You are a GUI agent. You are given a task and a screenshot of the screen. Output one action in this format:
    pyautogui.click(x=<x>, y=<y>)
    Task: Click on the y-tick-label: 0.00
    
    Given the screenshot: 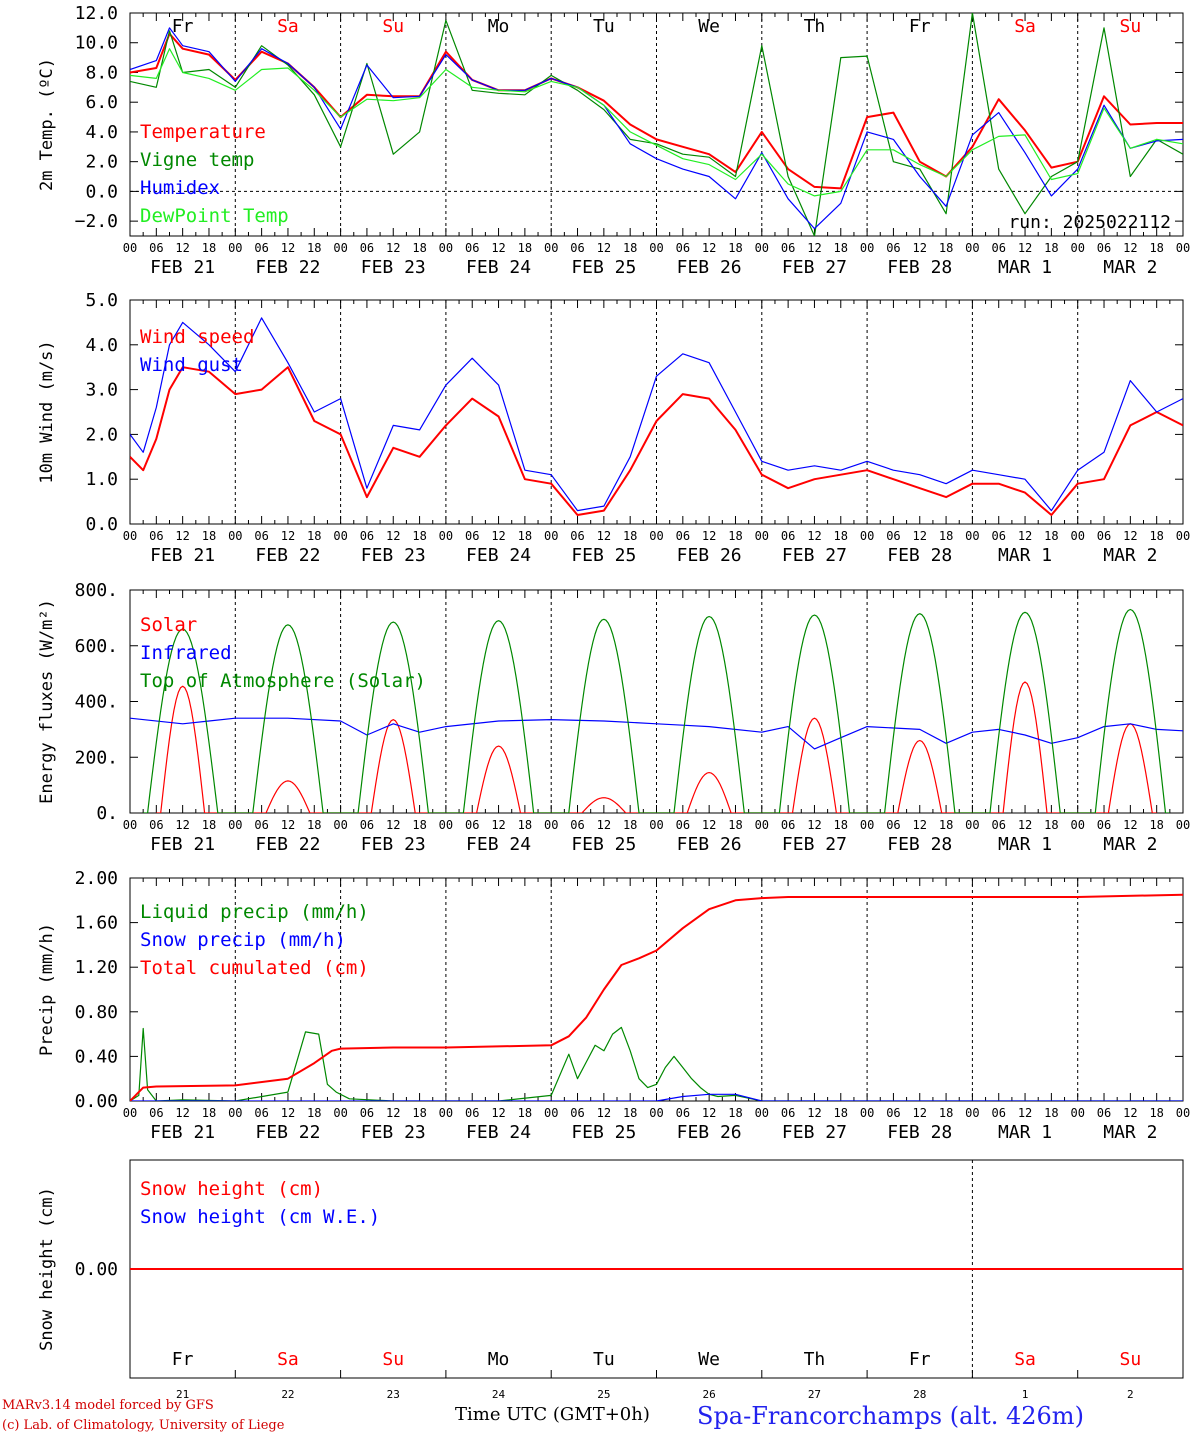 What is the action you would take?
    pyautogui.click(x=96, y=1269)
    